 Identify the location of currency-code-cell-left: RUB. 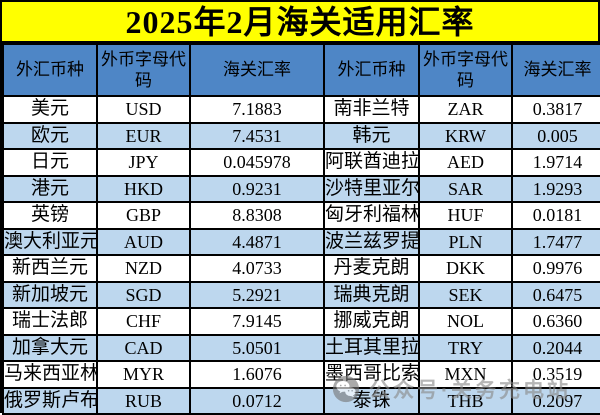
(143, 400).